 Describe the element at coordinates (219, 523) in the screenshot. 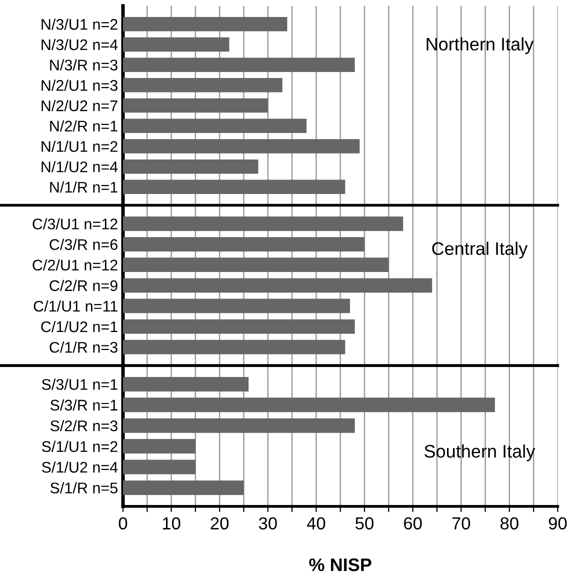

I see `x-tick-label: 20` at that location.